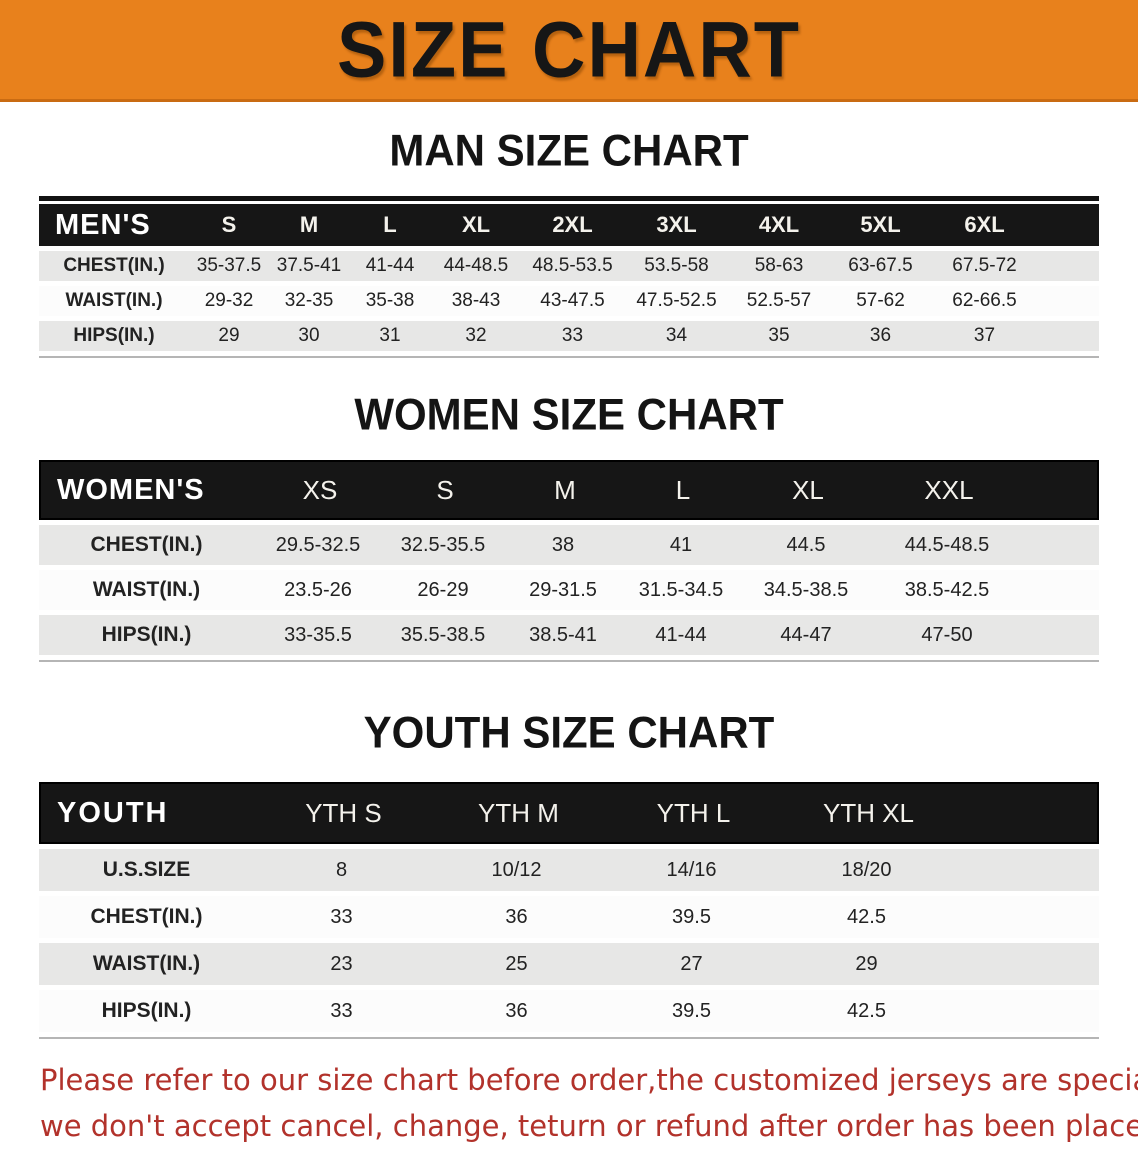 This screenshot has height=1149, width=1138. Describe the element at coordinates (868, 812) in the screenshot. I see `youth-col-xl: YTH XL` at that location.